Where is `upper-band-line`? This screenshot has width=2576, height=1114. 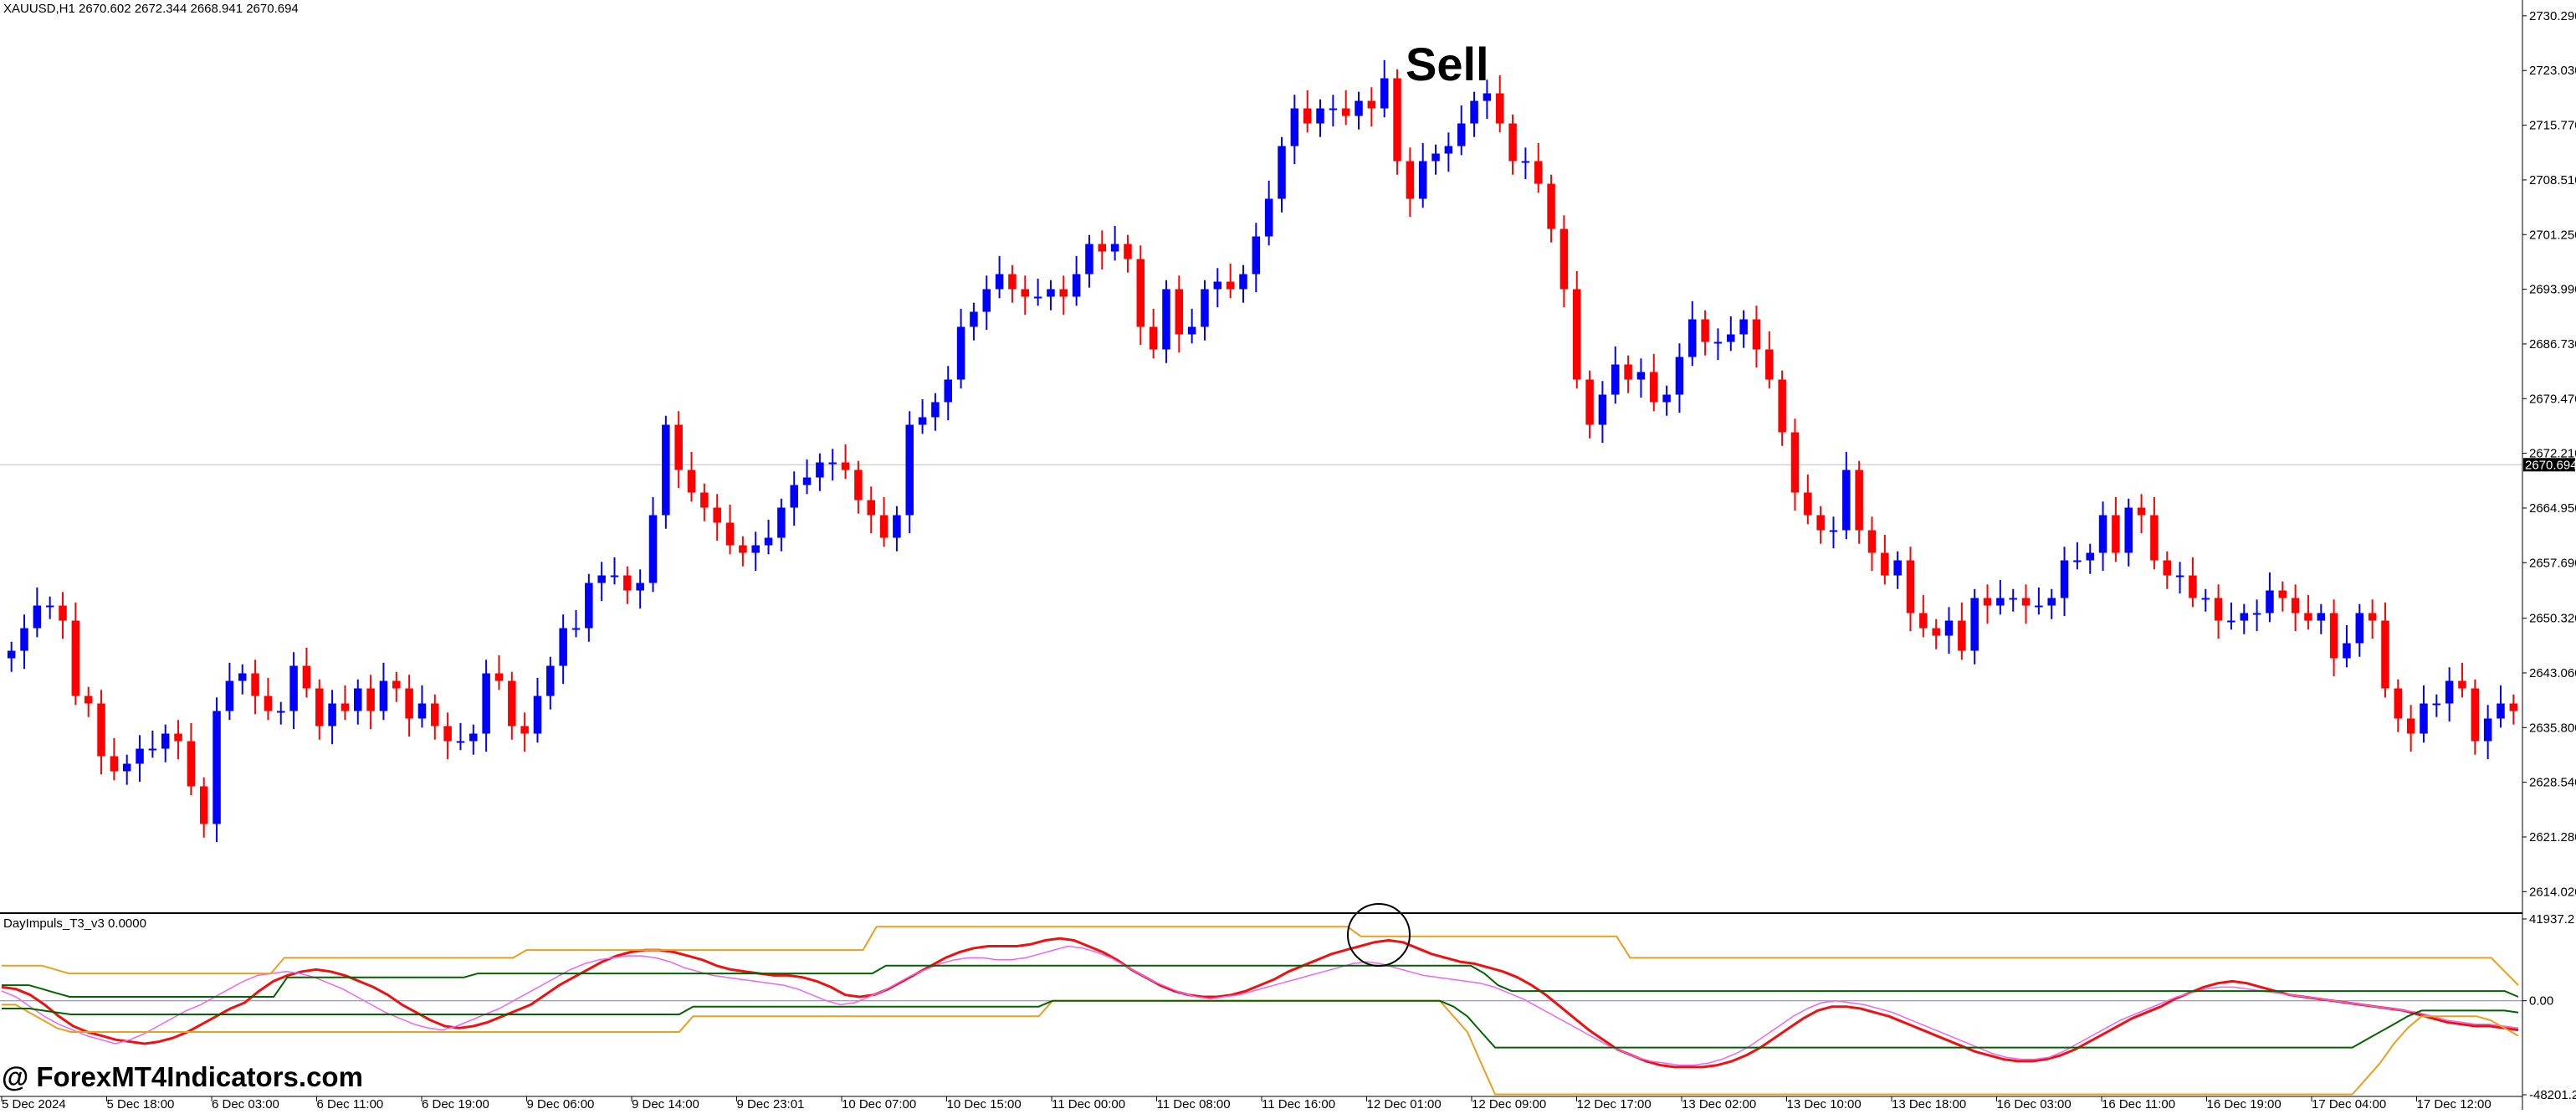 upper-band-line is located at coordinates (1261, 956).